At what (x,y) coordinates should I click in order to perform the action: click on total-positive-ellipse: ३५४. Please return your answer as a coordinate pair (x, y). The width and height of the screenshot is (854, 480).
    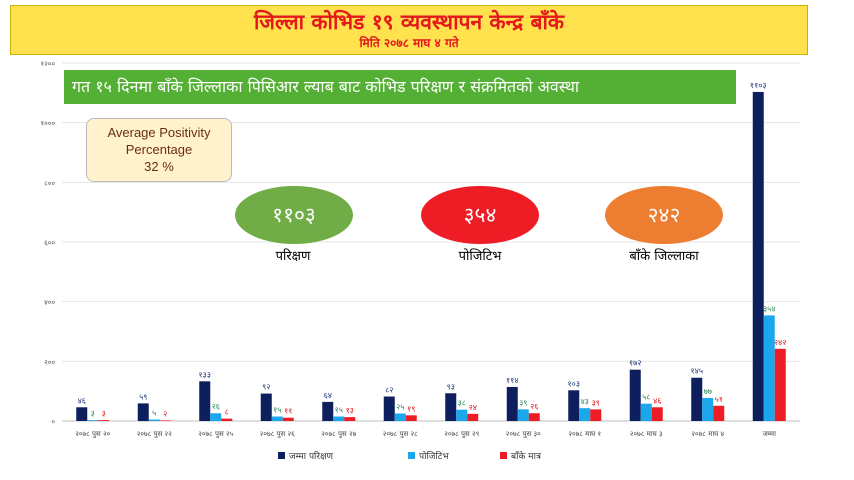
    Looking at the image, I should click on (480, 215).